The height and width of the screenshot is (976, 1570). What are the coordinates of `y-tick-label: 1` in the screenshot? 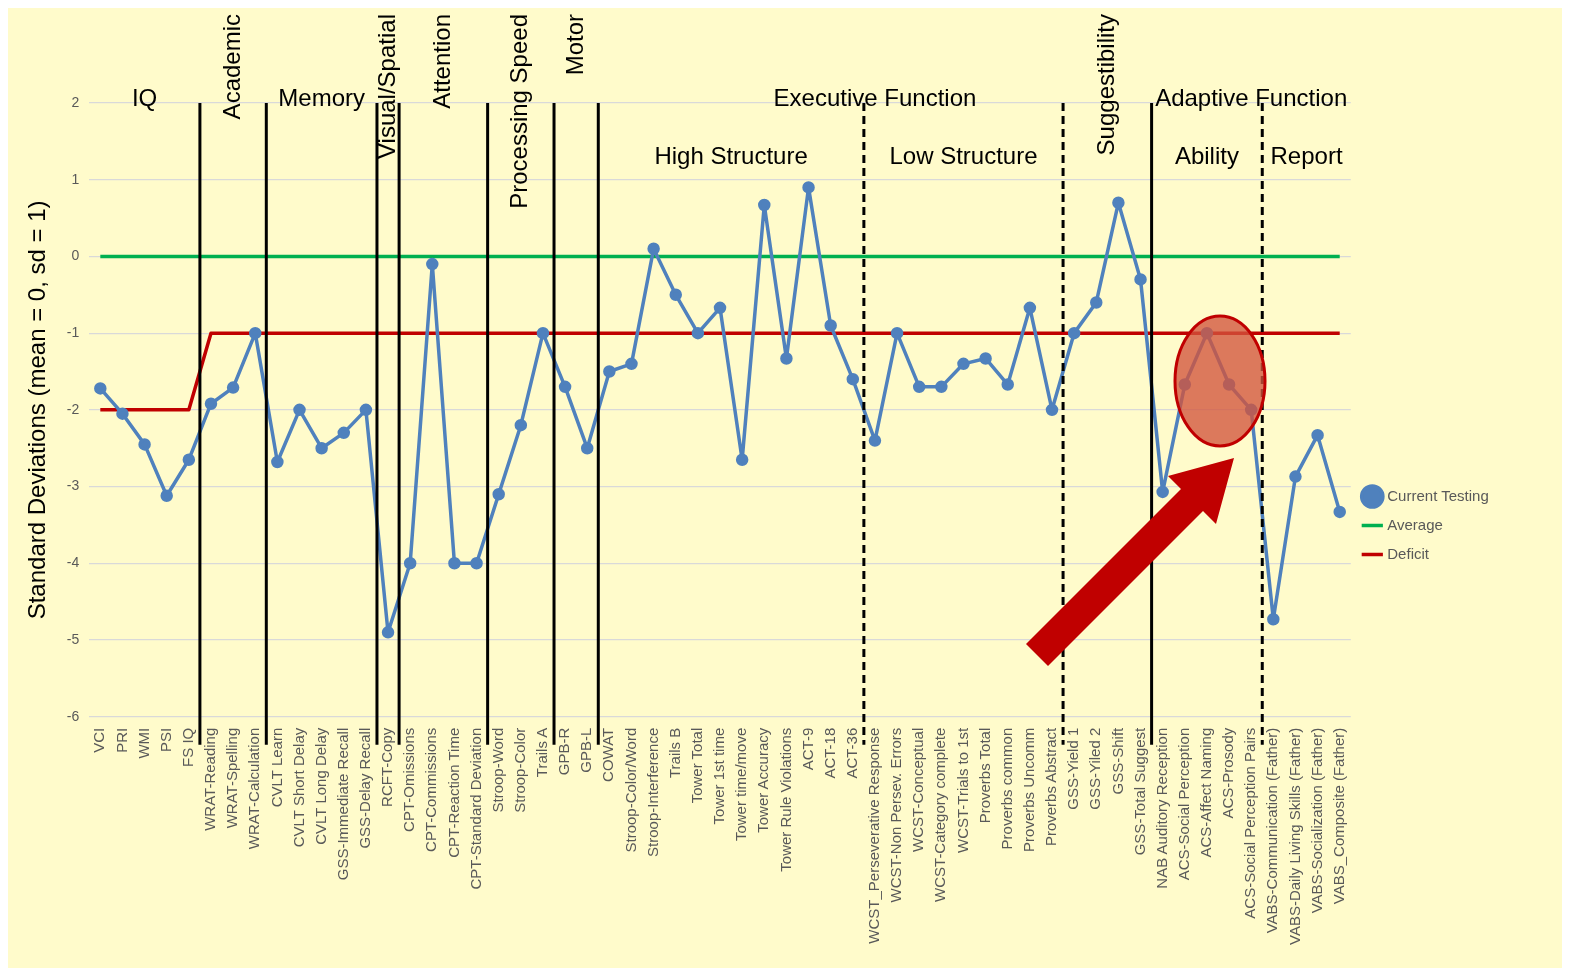 It's located at (75, 178).